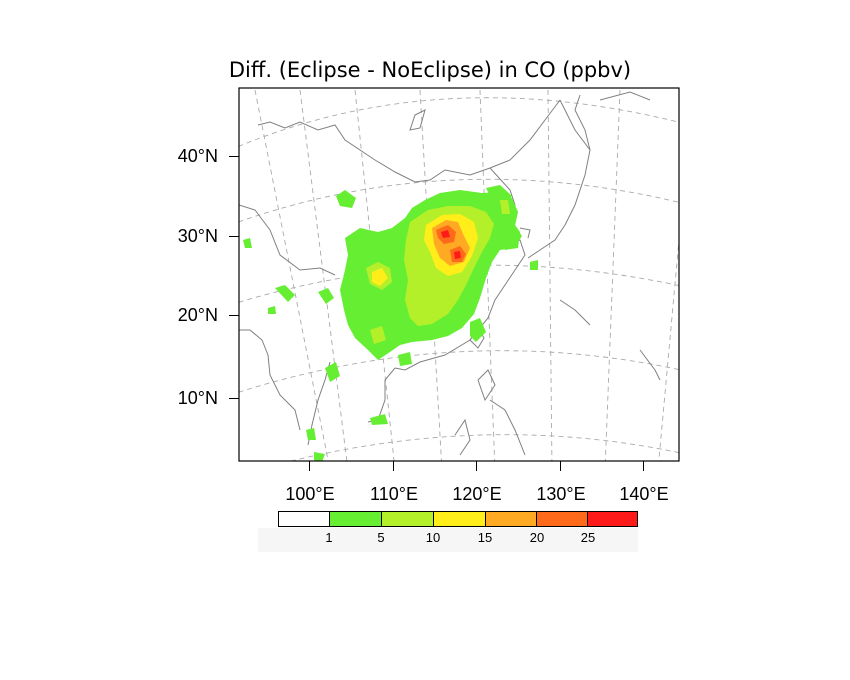 The height and width of the screenshot is (680, 850). I want to click on colorbar-label-20: 20, so click(537, 537).